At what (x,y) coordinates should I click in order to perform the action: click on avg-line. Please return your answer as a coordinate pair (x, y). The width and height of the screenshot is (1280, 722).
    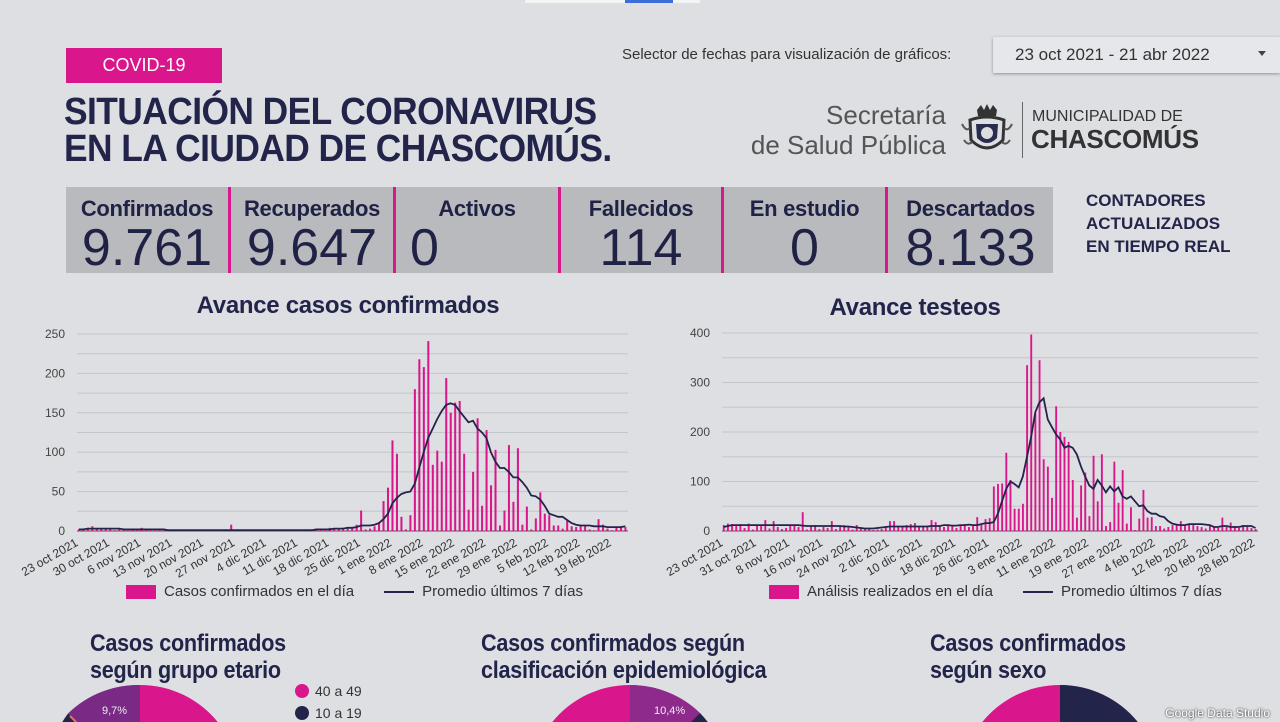
    Looking at the image, I should click on (989, 463).